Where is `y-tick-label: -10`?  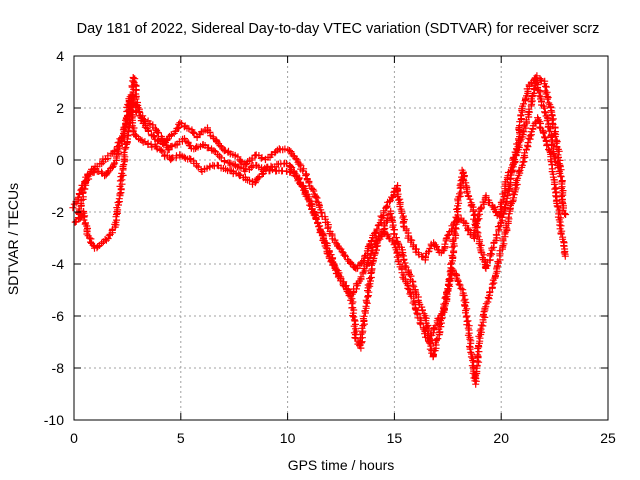
y-tick-label: -10 is located at coordinates (54, 420).